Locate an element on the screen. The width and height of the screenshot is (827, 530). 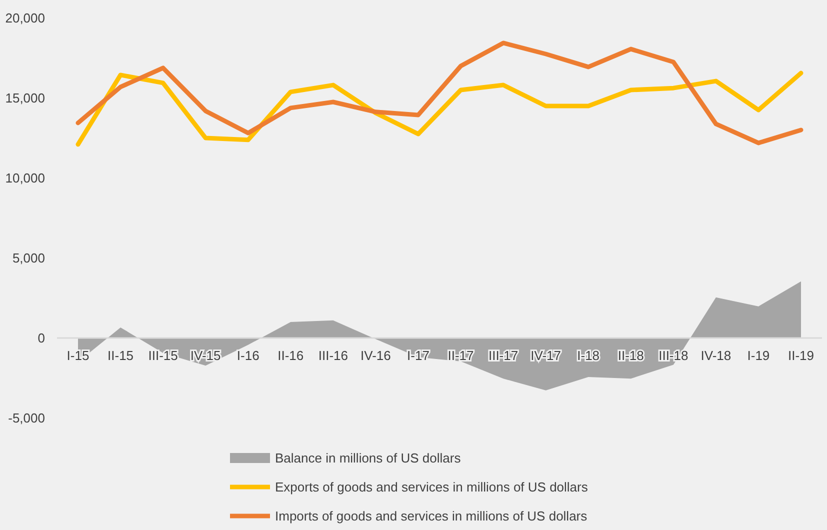
x-tick-label: I-15 is located at coordinates (78, 355).